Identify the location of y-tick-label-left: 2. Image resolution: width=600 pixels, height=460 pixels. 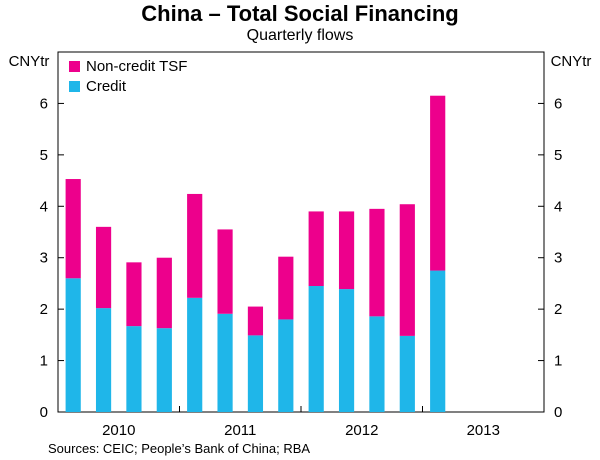
(44, 309).